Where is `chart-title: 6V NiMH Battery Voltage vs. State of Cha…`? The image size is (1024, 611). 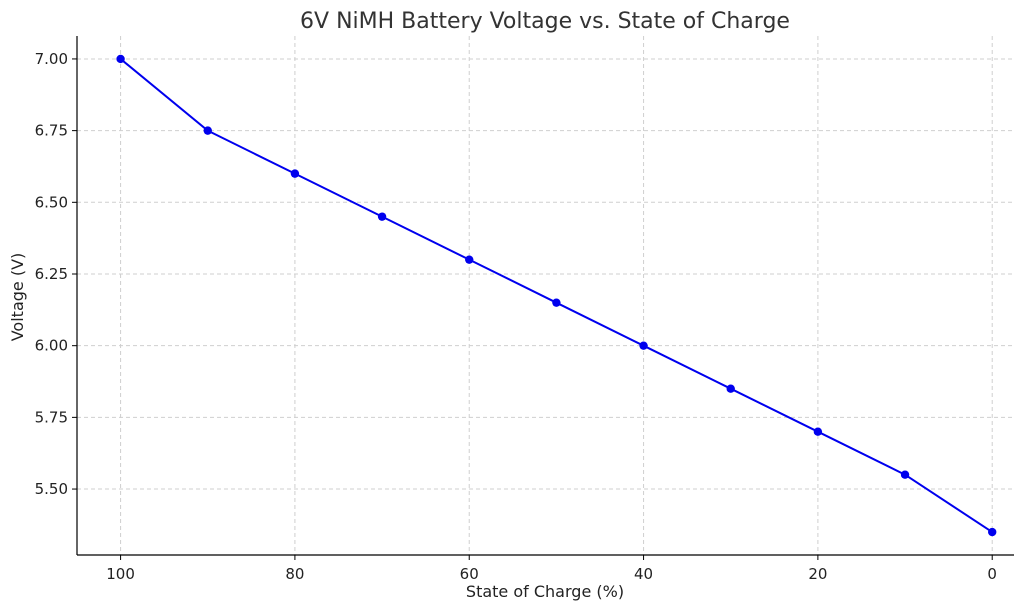 chart-title: 6V NiMH Battery Voltage vs. State of Cha… is located at coordinates (545, 21).